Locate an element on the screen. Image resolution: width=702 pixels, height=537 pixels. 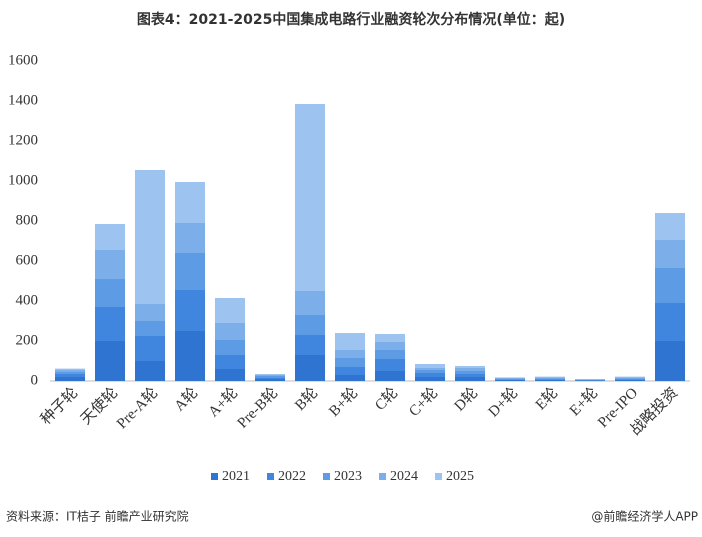
x-tick-label: E轮 is located at coordinates (546, 398).